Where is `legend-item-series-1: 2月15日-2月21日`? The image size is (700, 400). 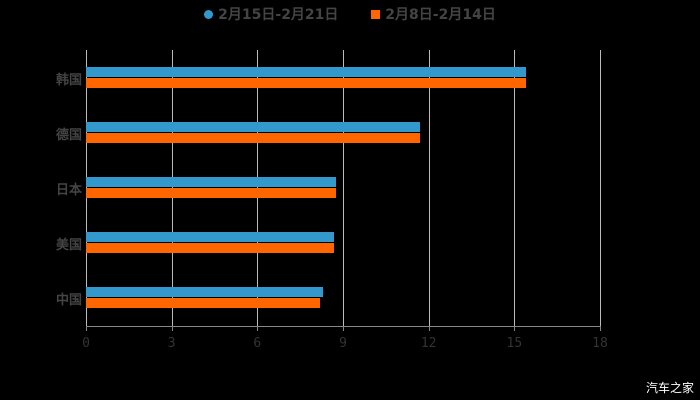 legend-item-series-1: 2月15日-2月21日 is located at coordinates (271, 14).